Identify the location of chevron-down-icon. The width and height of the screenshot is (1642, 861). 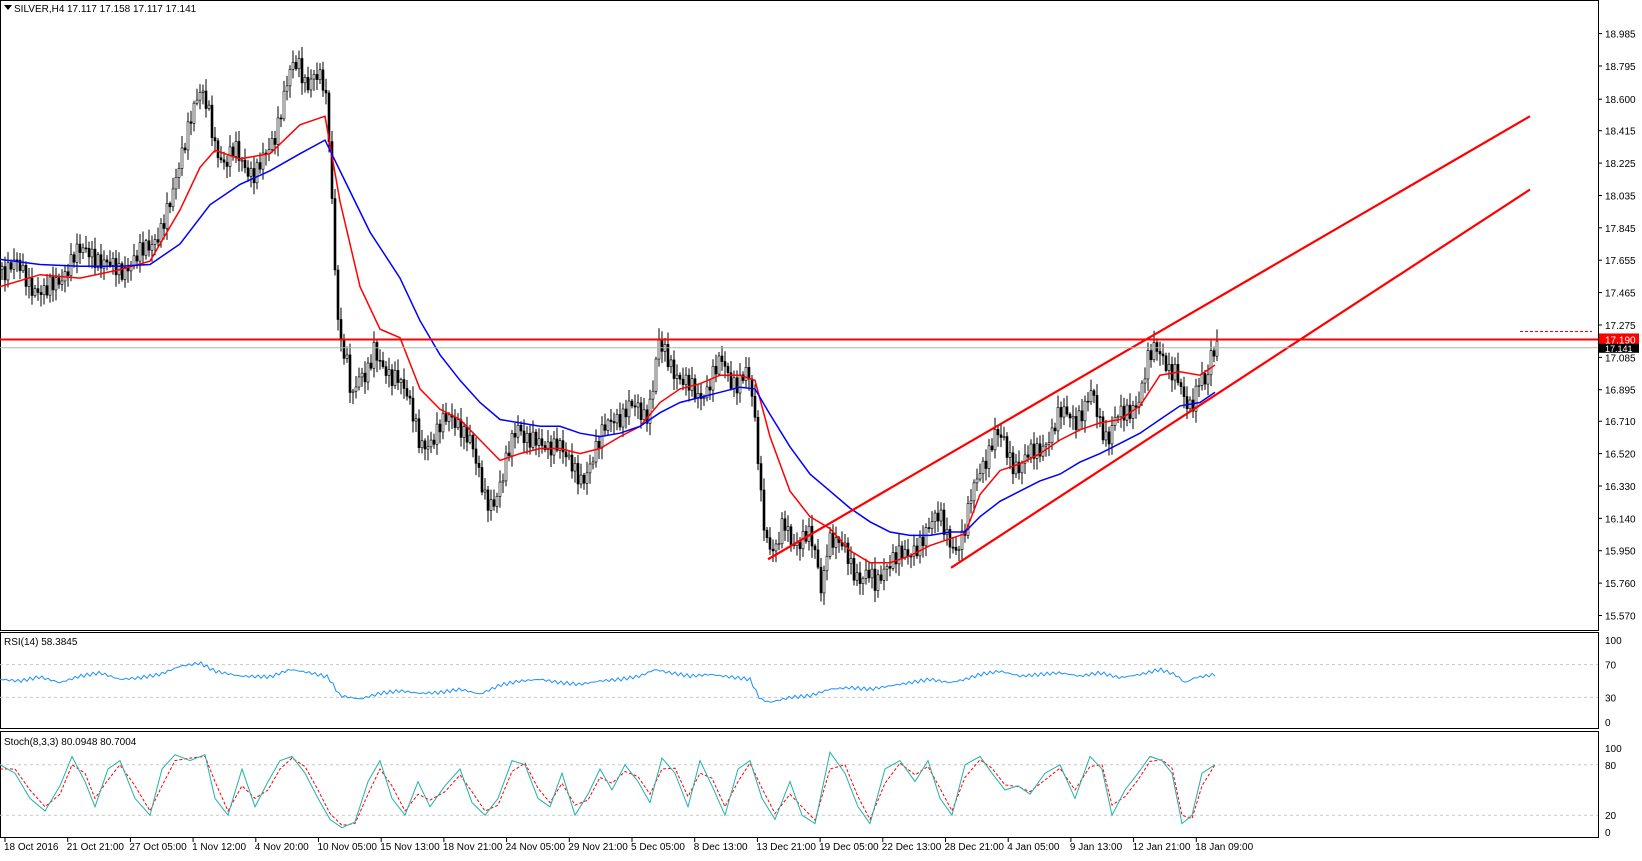
(8, 7).